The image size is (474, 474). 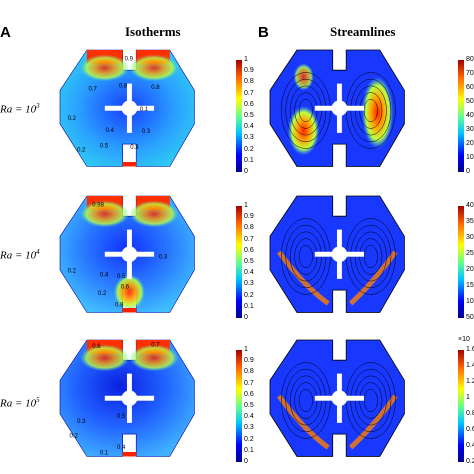 What do you see at coordinates (303, 77) in the screenshot?
I see `streamline-panel-1-vortex-top` at bounding box center [303, 77].